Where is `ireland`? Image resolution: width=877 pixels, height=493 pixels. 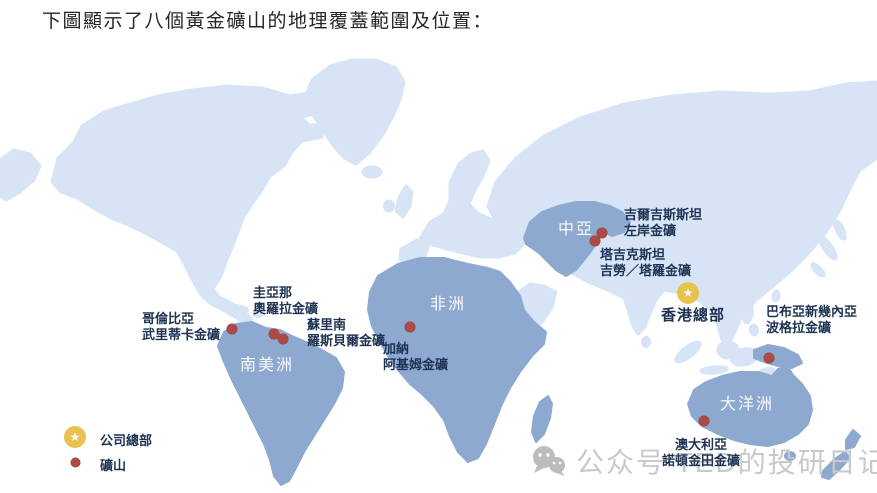
ireland is located at coordinates (389, 206).